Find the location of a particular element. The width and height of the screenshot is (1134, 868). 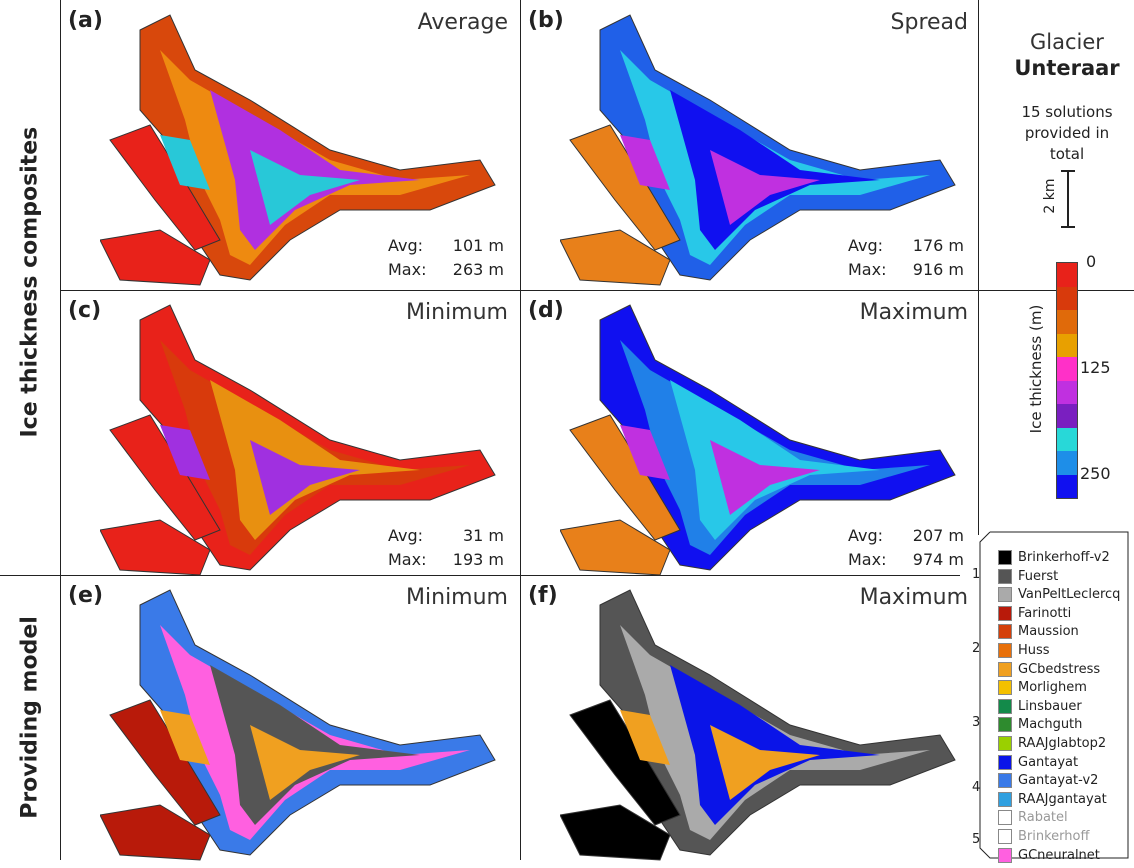

panel-stats: Avg: 207 m Max: 974 m is located at coordinates (906, 548).